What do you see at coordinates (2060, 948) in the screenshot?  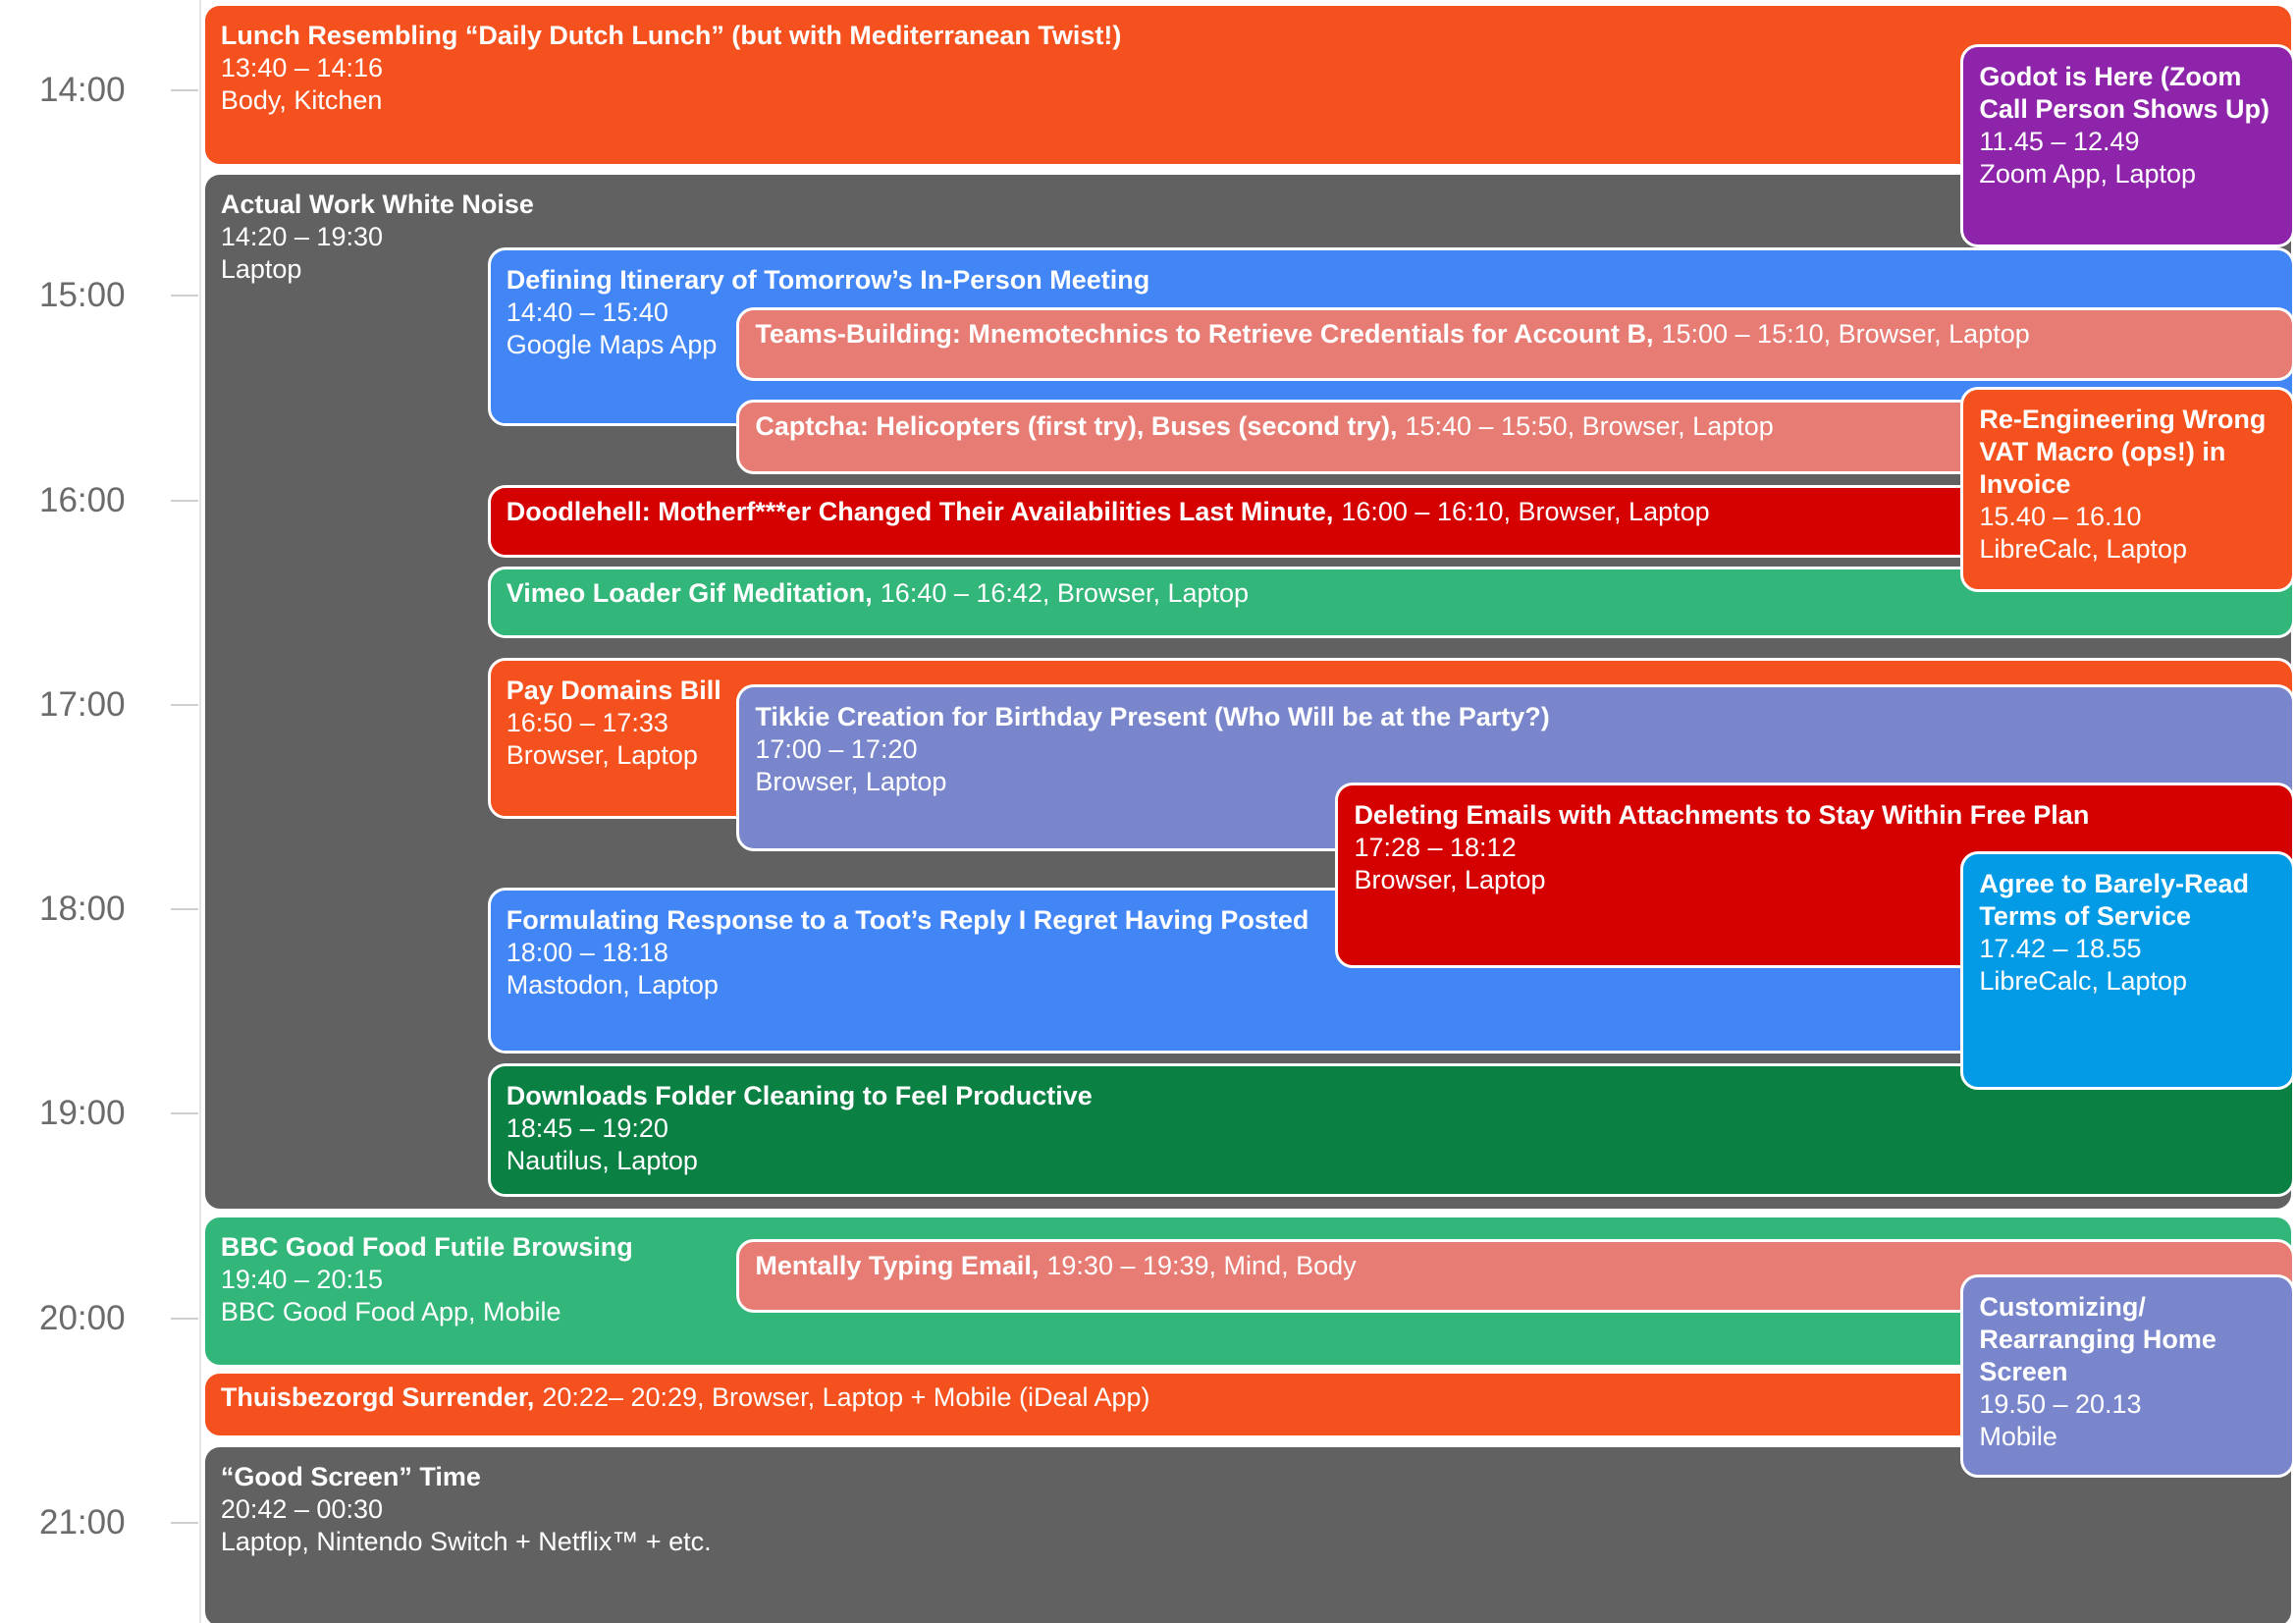 I see `event-time: 17.42 – 18.55` at bounding box center [2060, 948].